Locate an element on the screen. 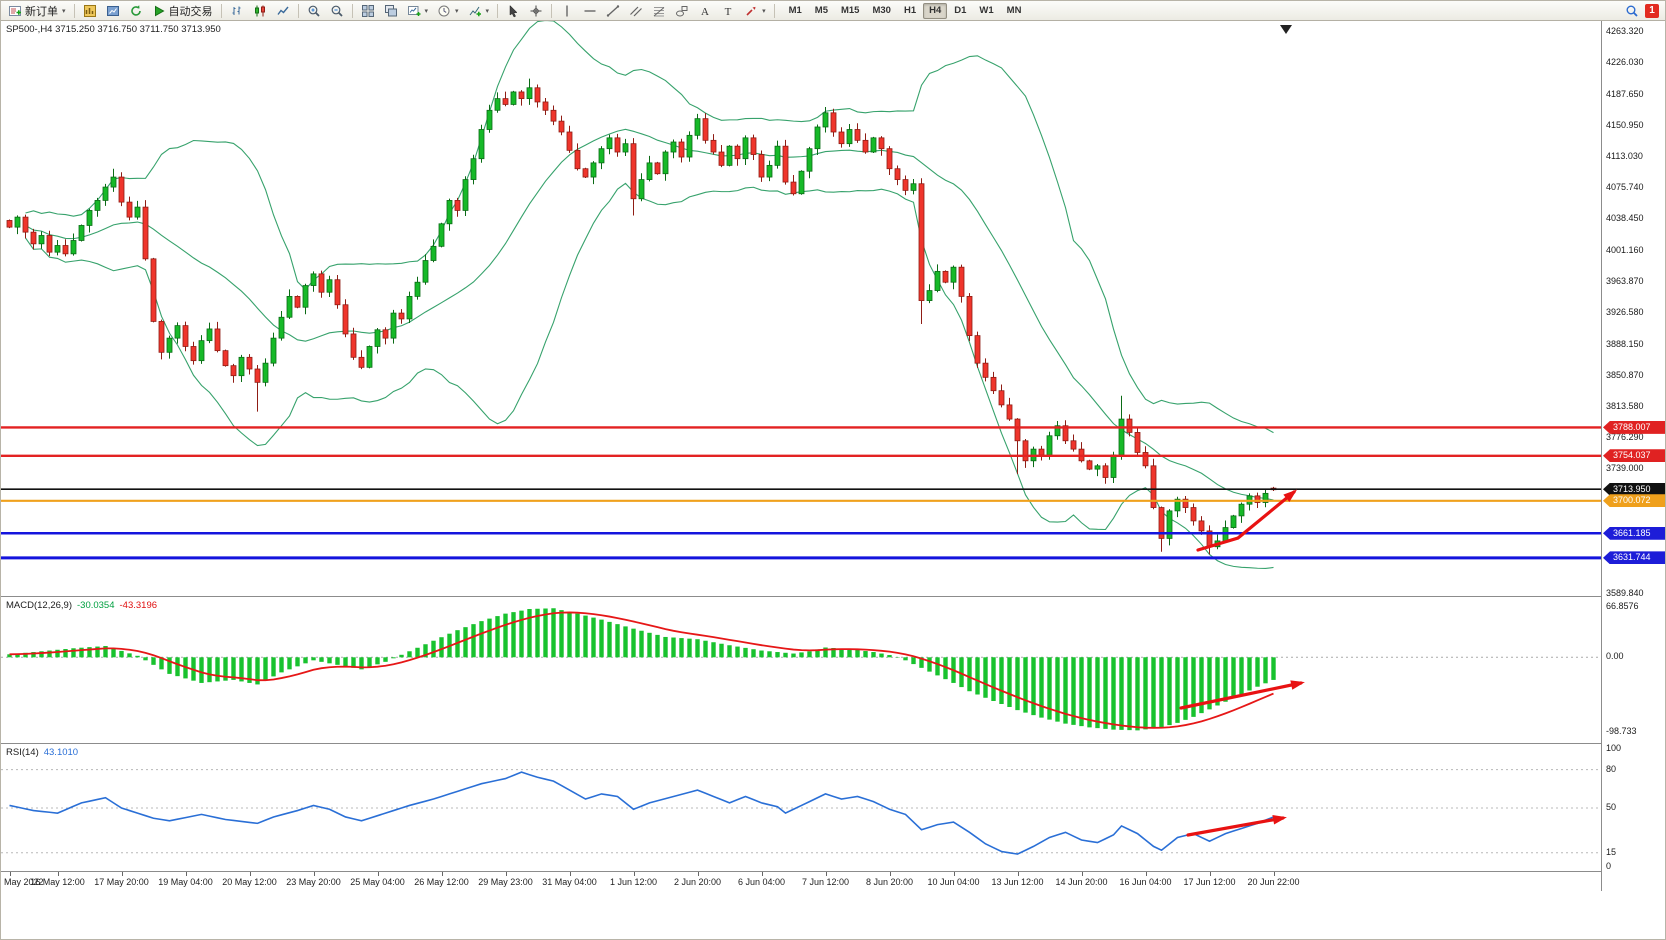  rsi-tick-80: 80 is located at coordinates (1611, 768).